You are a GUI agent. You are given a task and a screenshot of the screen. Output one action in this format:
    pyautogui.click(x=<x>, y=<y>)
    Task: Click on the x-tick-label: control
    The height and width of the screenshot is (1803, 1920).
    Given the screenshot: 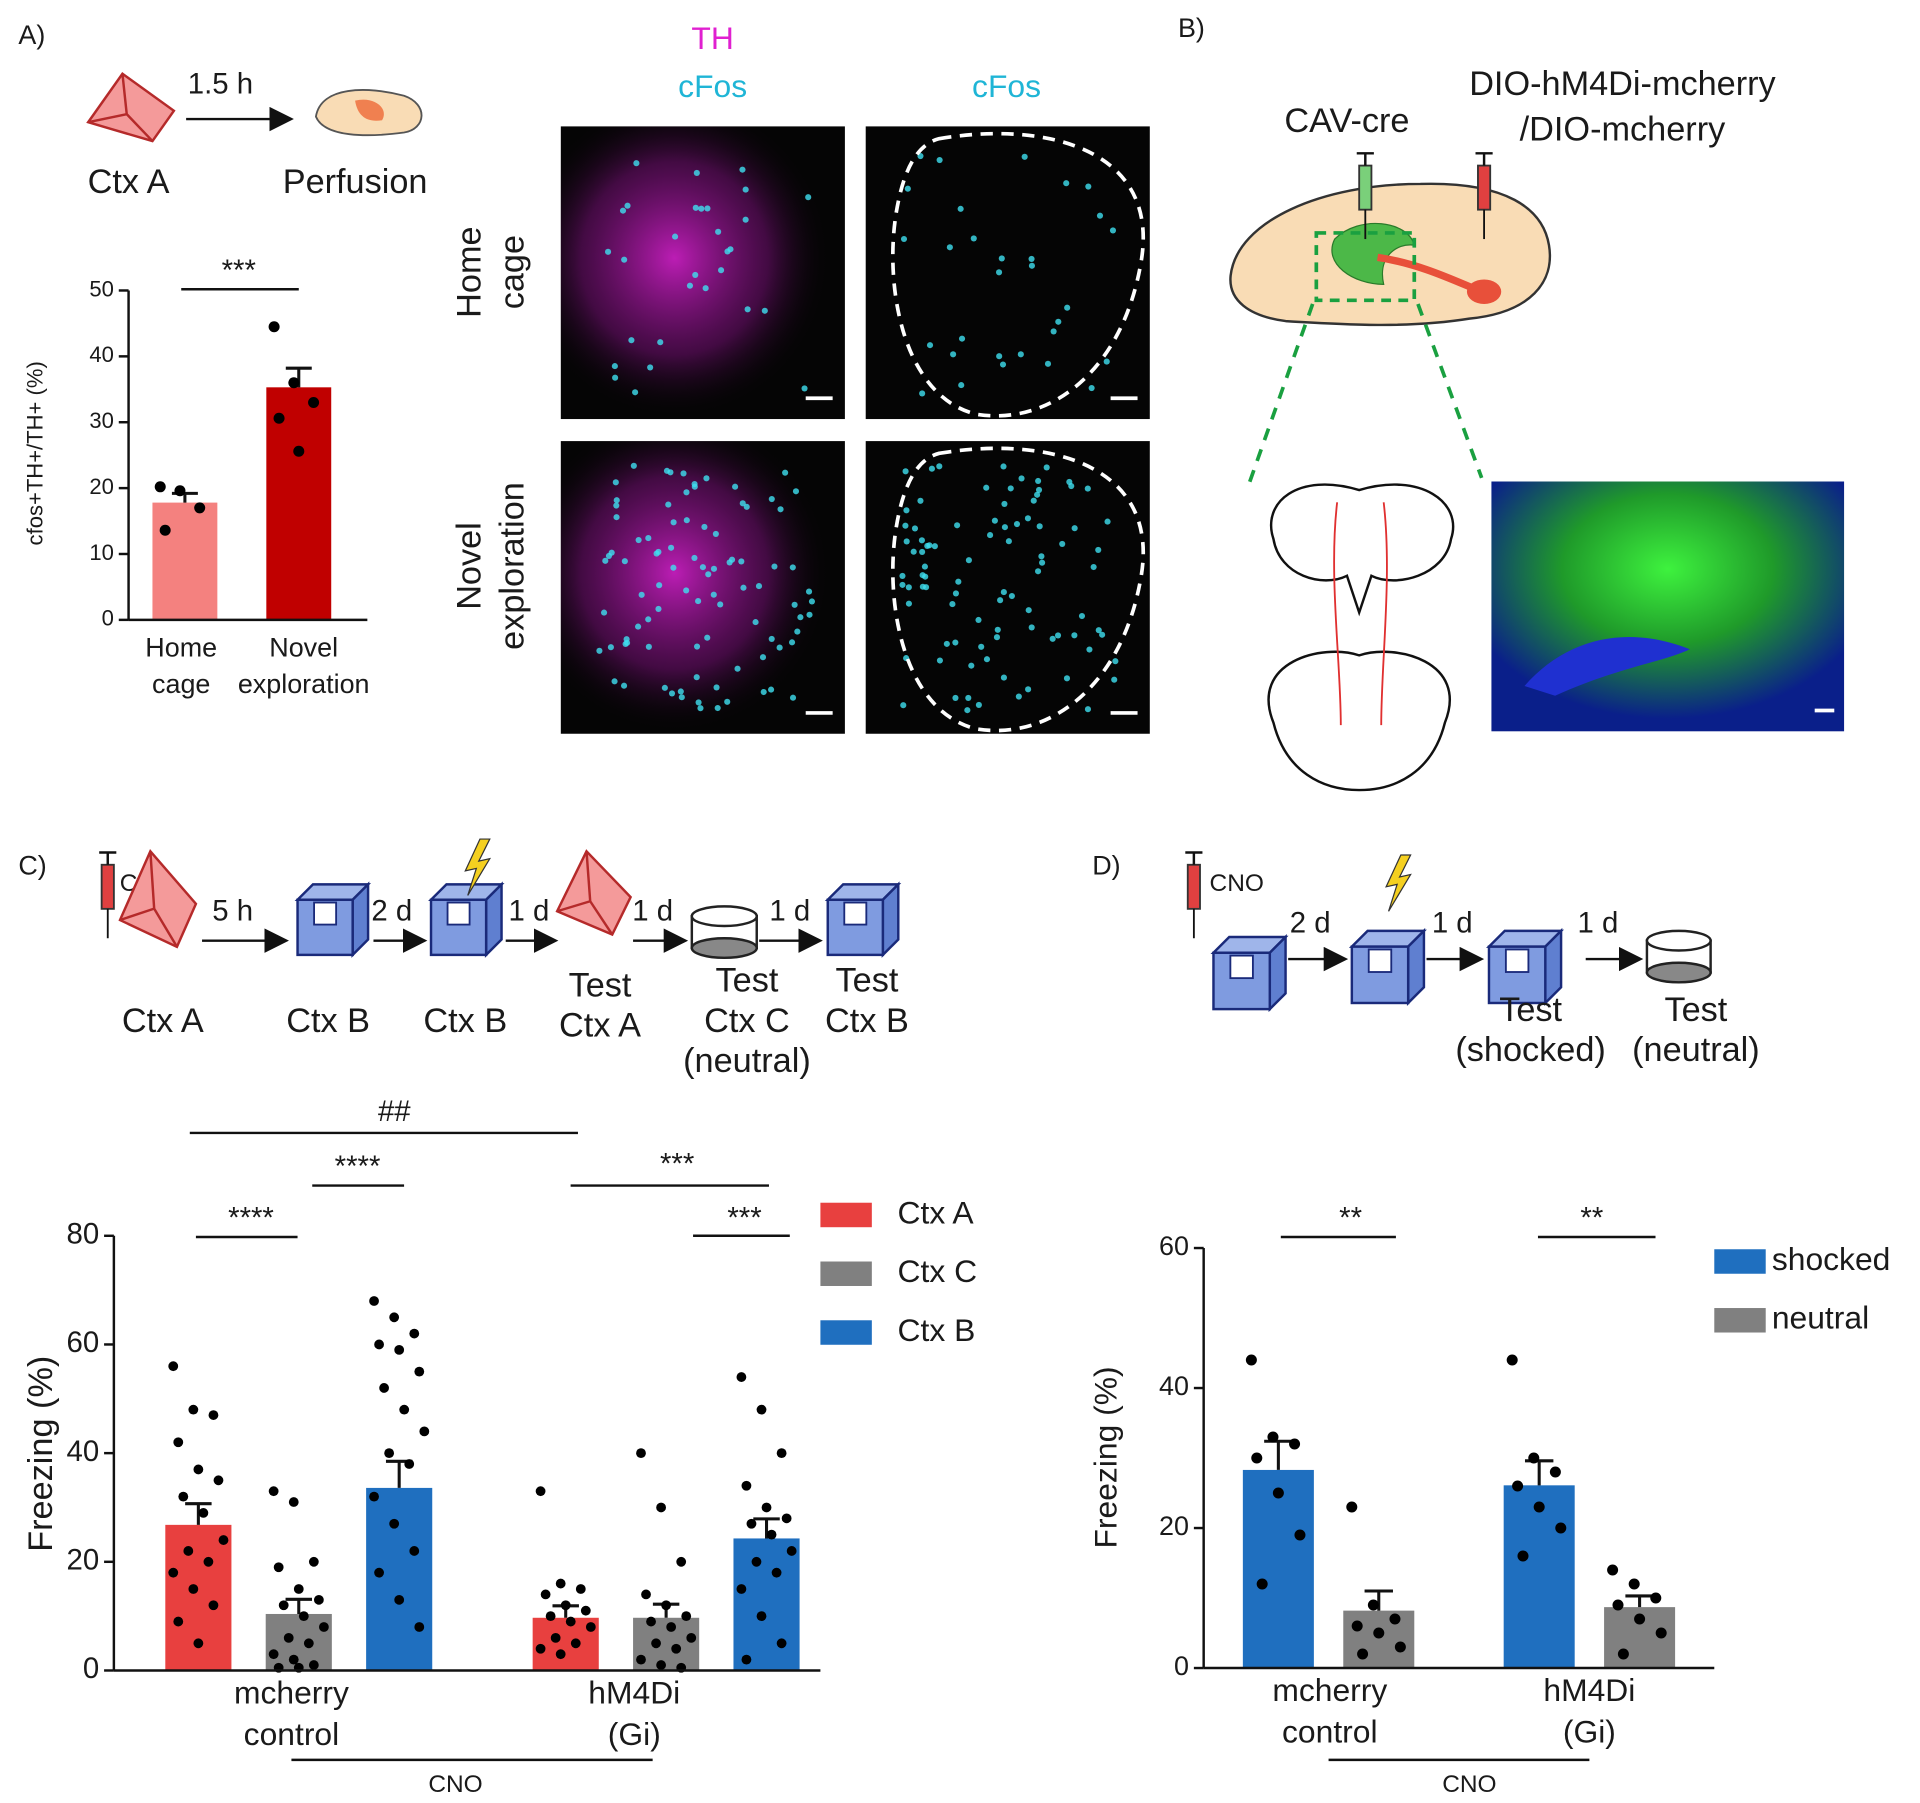 What is the action you would take?
    pyautogui.click(x=292, y=1734)
    